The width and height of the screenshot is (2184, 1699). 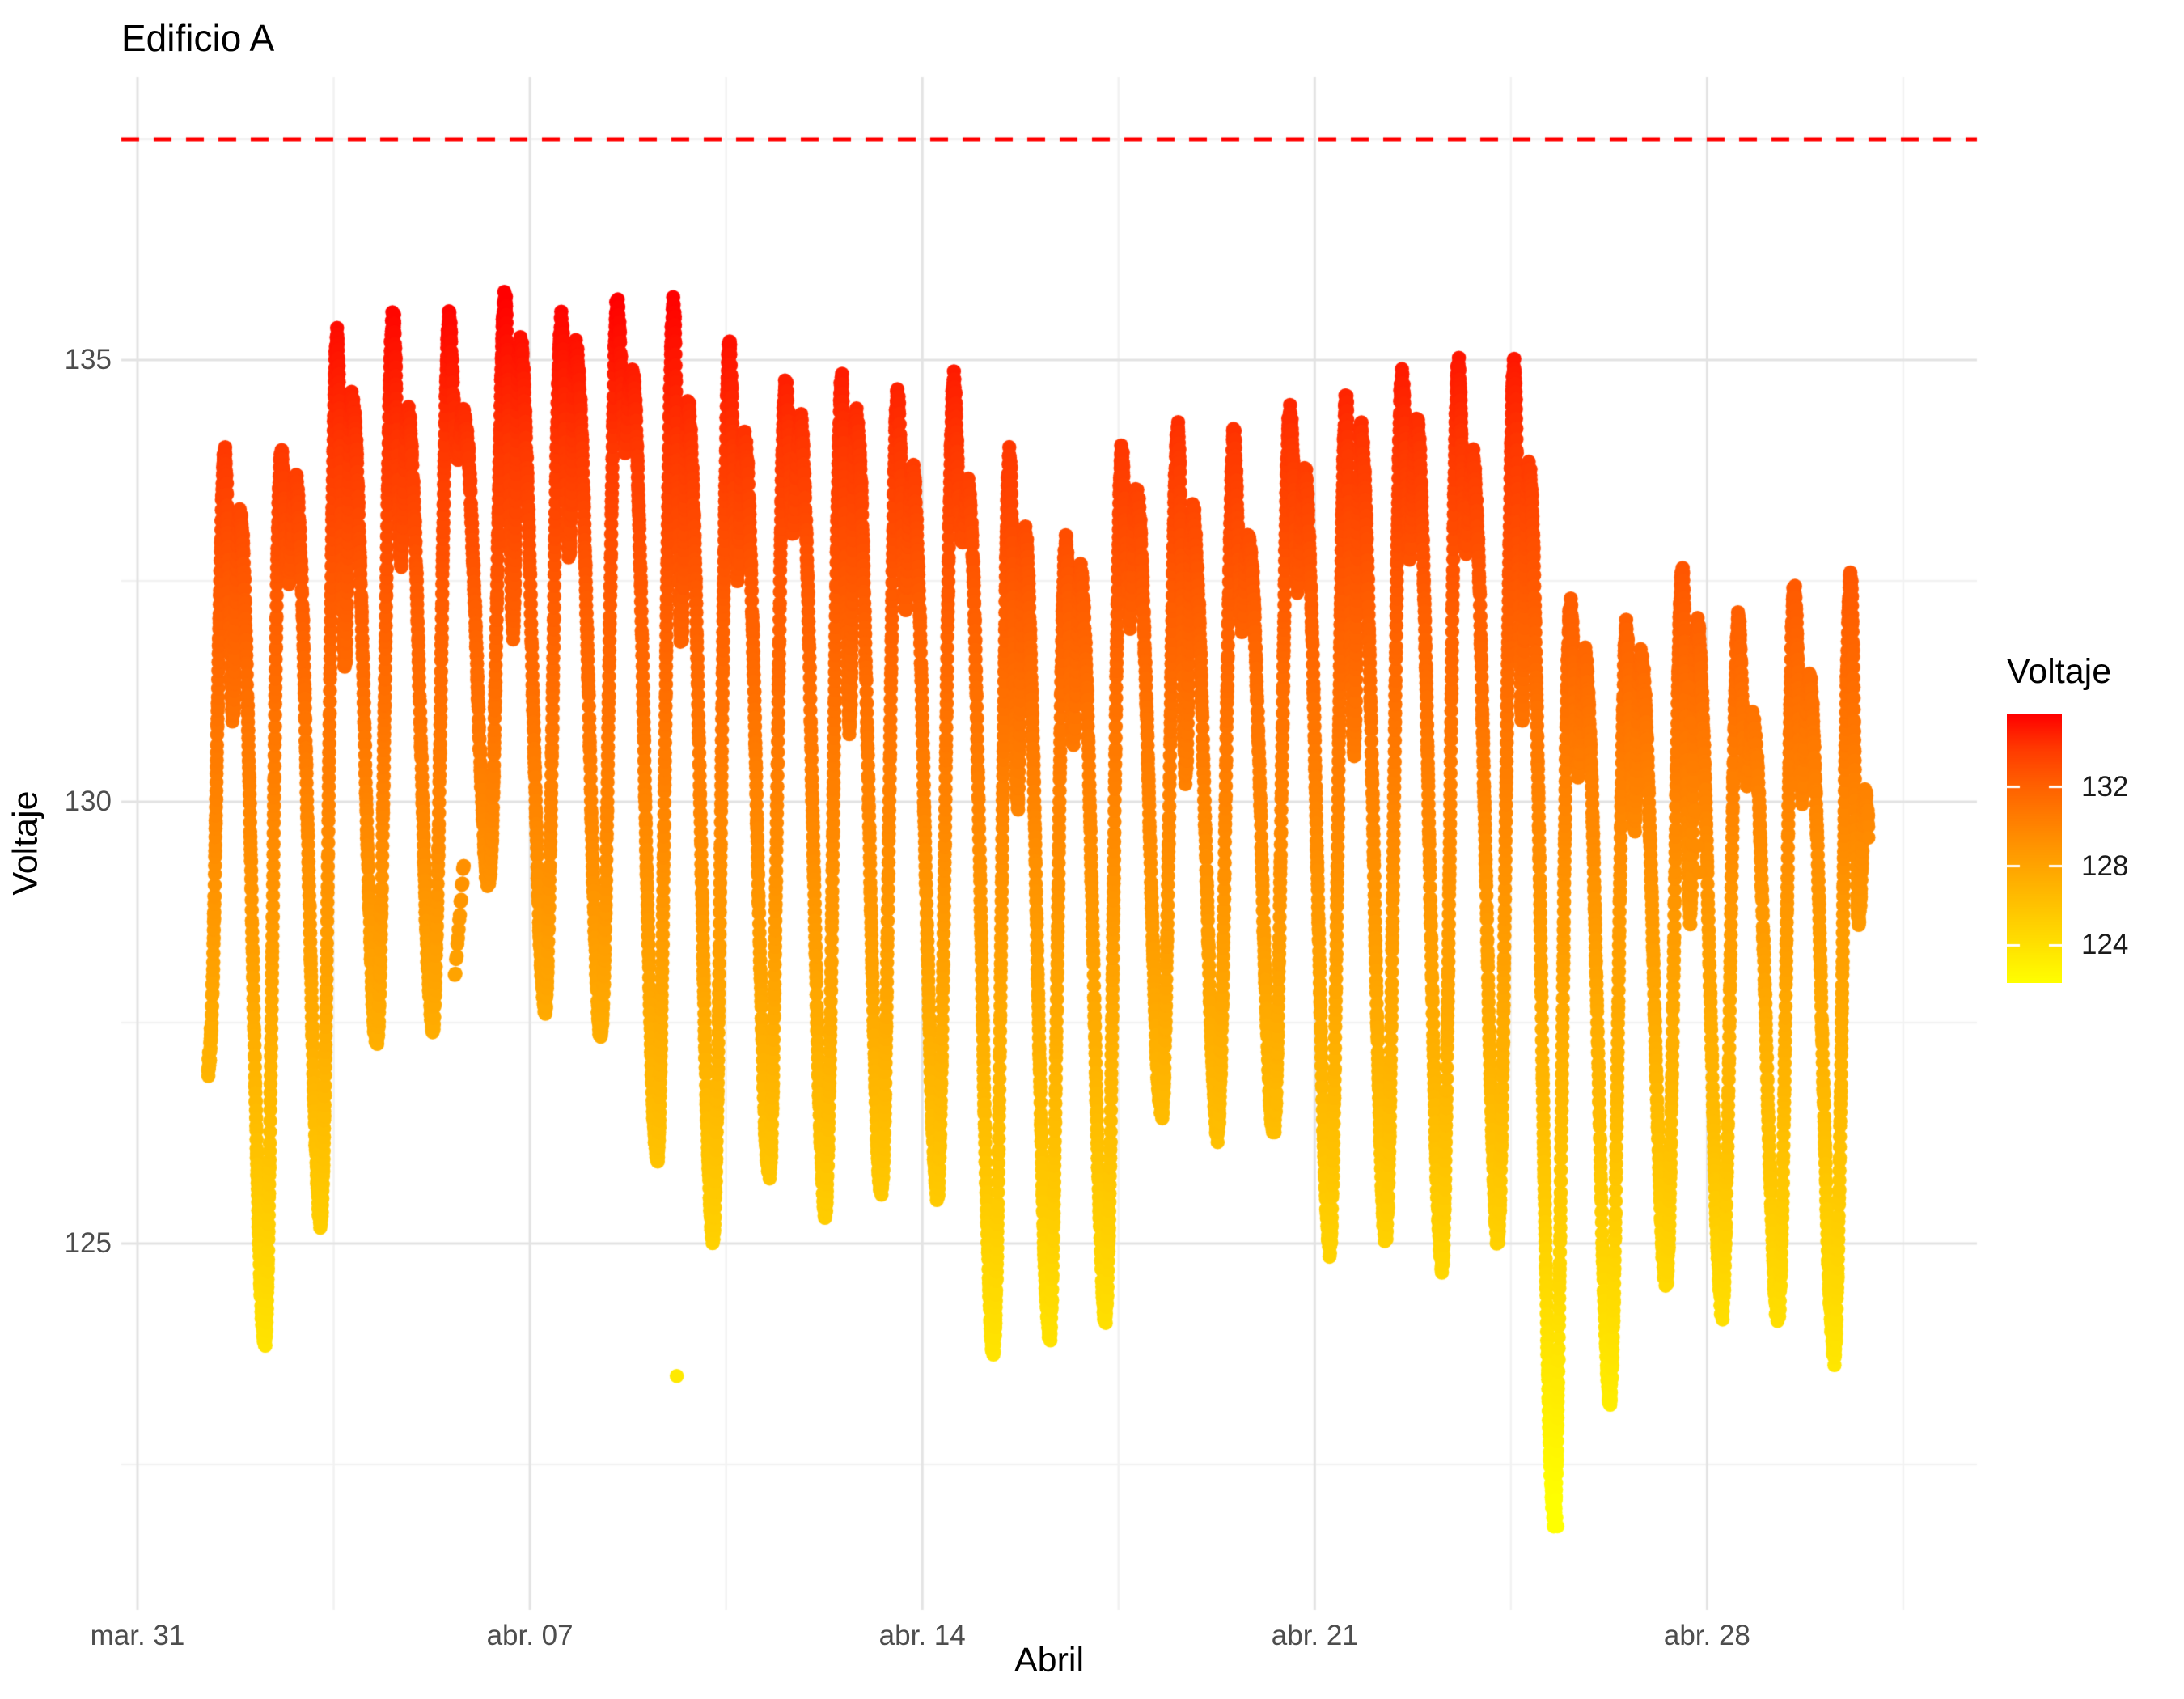 What do you see at coordinates (88, 801) in the screenshot?
I see `y-tick-label-130: 130` at bounding box center [88, 801].